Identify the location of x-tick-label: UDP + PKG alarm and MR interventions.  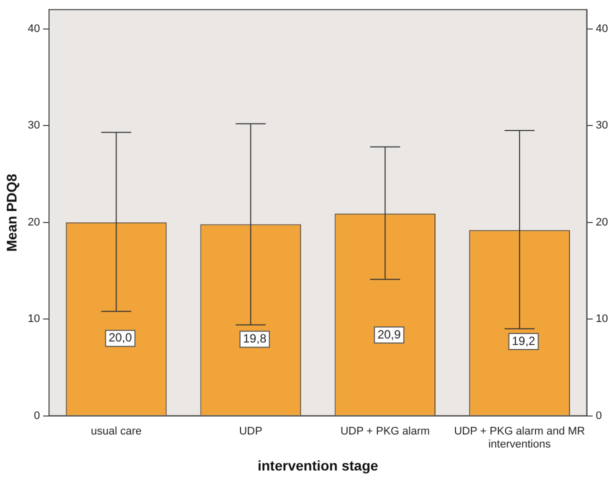
(520, 438).